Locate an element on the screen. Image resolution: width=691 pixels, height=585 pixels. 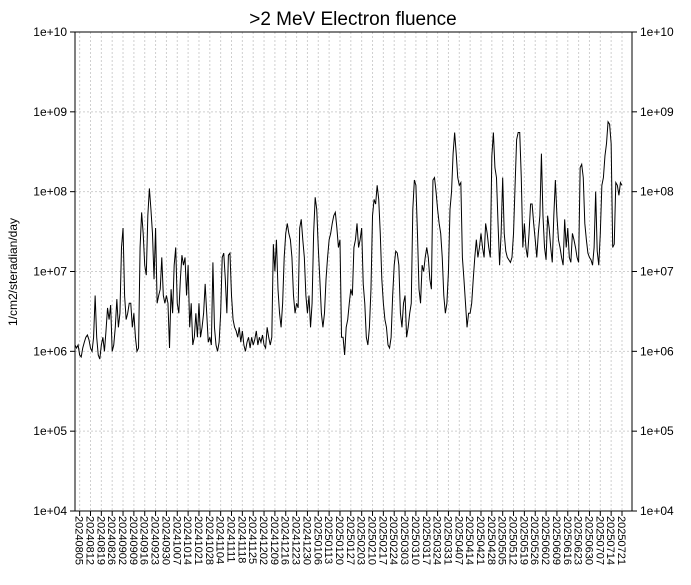
x-tick-label: 20240916 is located at coordinates (144, 540).